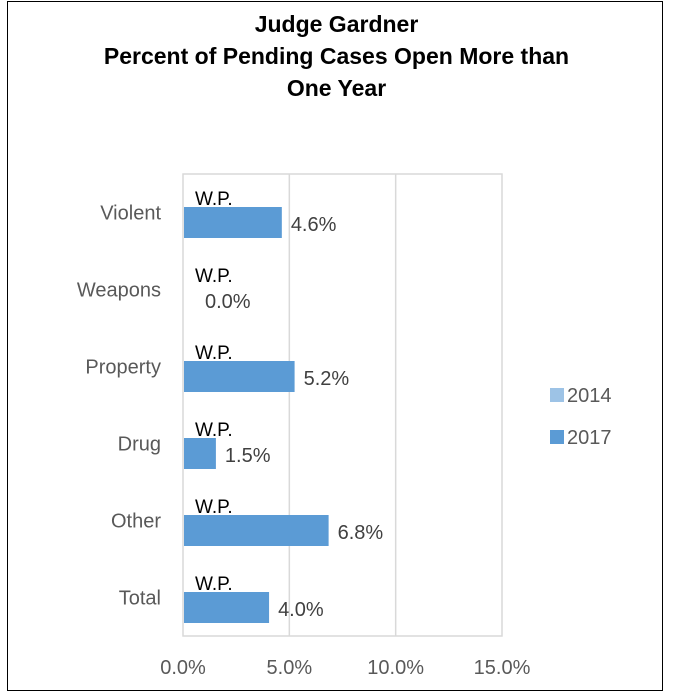 The height and width of the screenshot is (691, 673). I want to click on chart-title-line-1: Judge Gardner, so click(336, 24).